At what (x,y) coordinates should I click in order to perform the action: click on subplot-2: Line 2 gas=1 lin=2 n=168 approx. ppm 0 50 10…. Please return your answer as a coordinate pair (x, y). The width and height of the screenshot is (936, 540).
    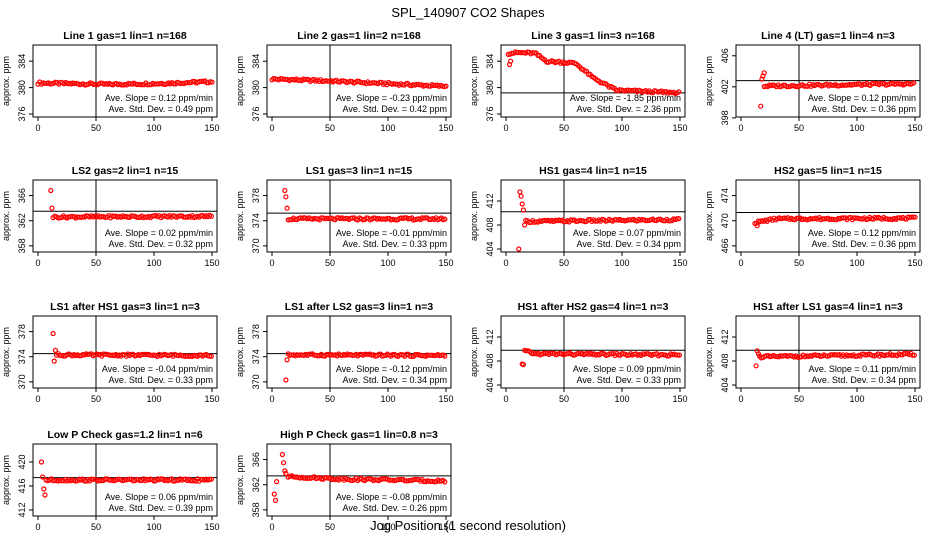
    Looking at the image, I should click on (344, 81).